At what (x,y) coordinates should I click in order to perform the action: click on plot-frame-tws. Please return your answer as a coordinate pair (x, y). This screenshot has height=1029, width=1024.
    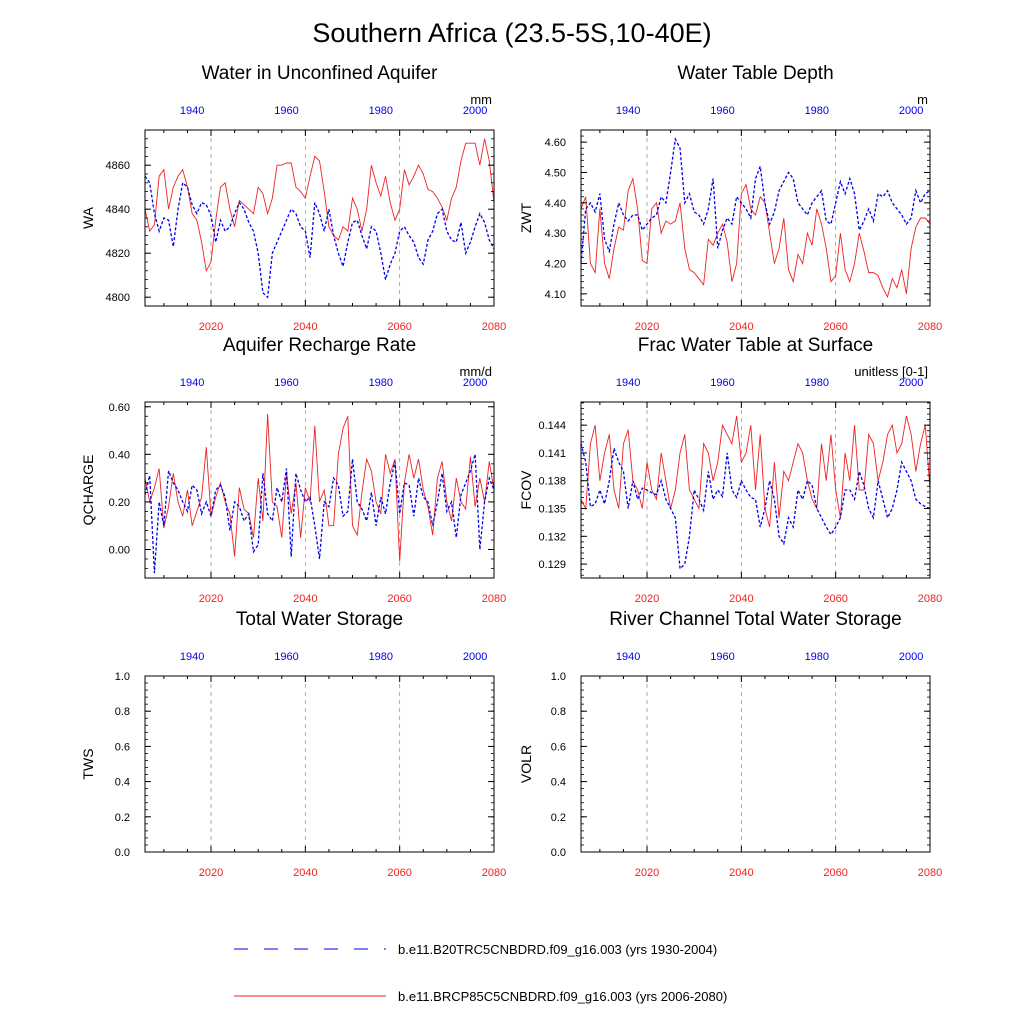
    Looking at the image, I should click on (319, 764).